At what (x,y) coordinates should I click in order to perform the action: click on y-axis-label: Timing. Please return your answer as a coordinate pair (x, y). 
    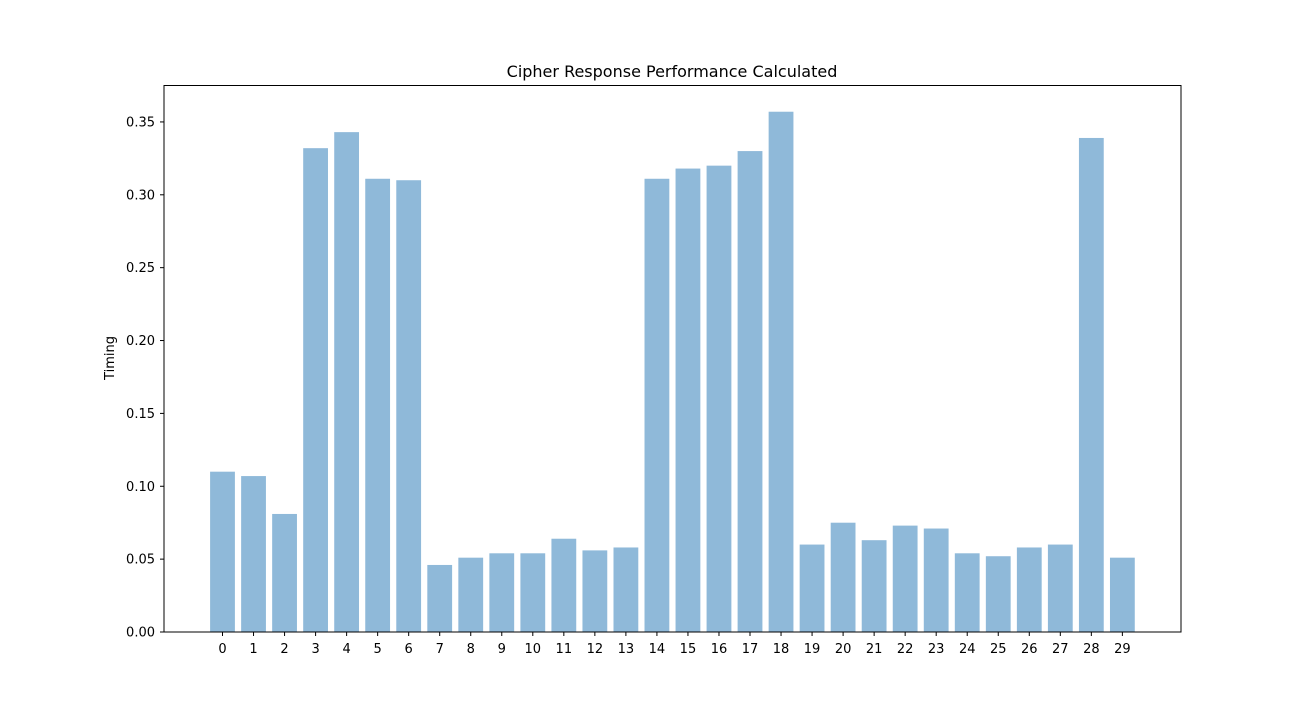
    Looking at the image, I should click on (110, 358).